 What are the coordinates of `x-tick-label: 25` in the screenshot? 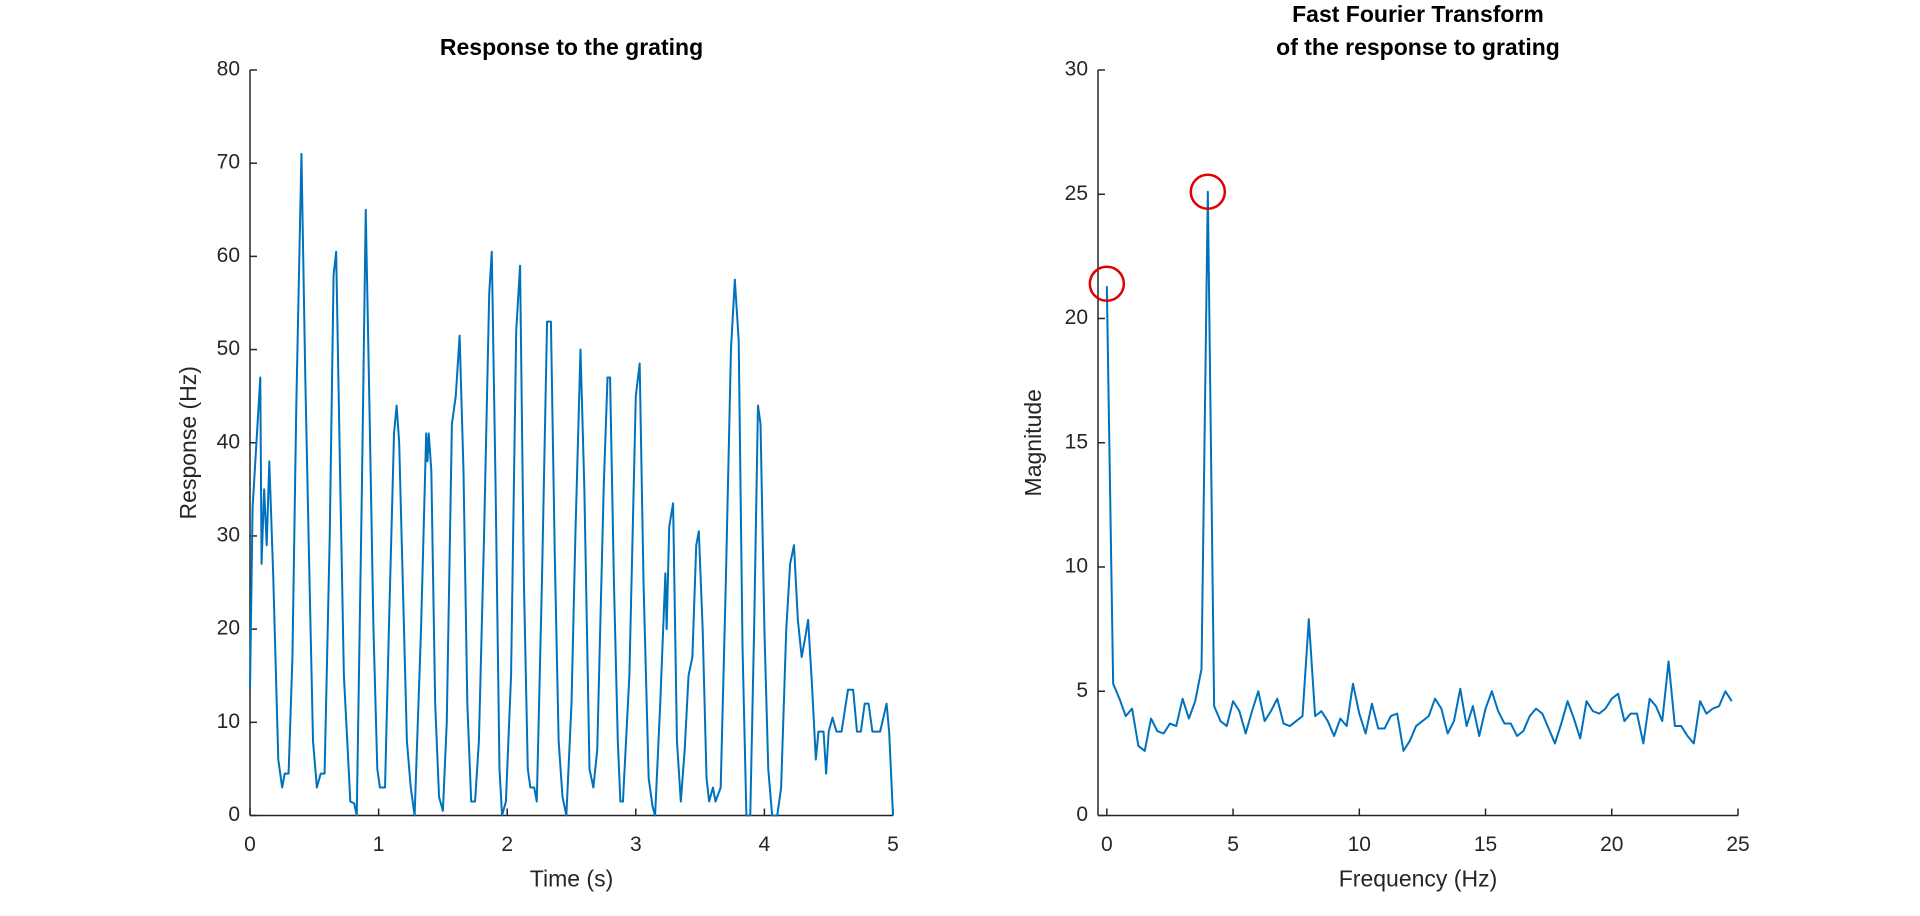 It's located at (1737, 844).